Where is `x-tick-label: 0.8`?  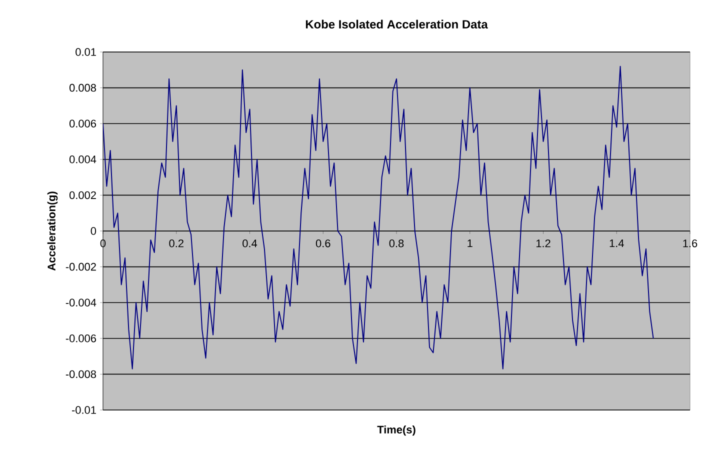
x-tick-label: 0.8 is located at coordinates (396, 244).